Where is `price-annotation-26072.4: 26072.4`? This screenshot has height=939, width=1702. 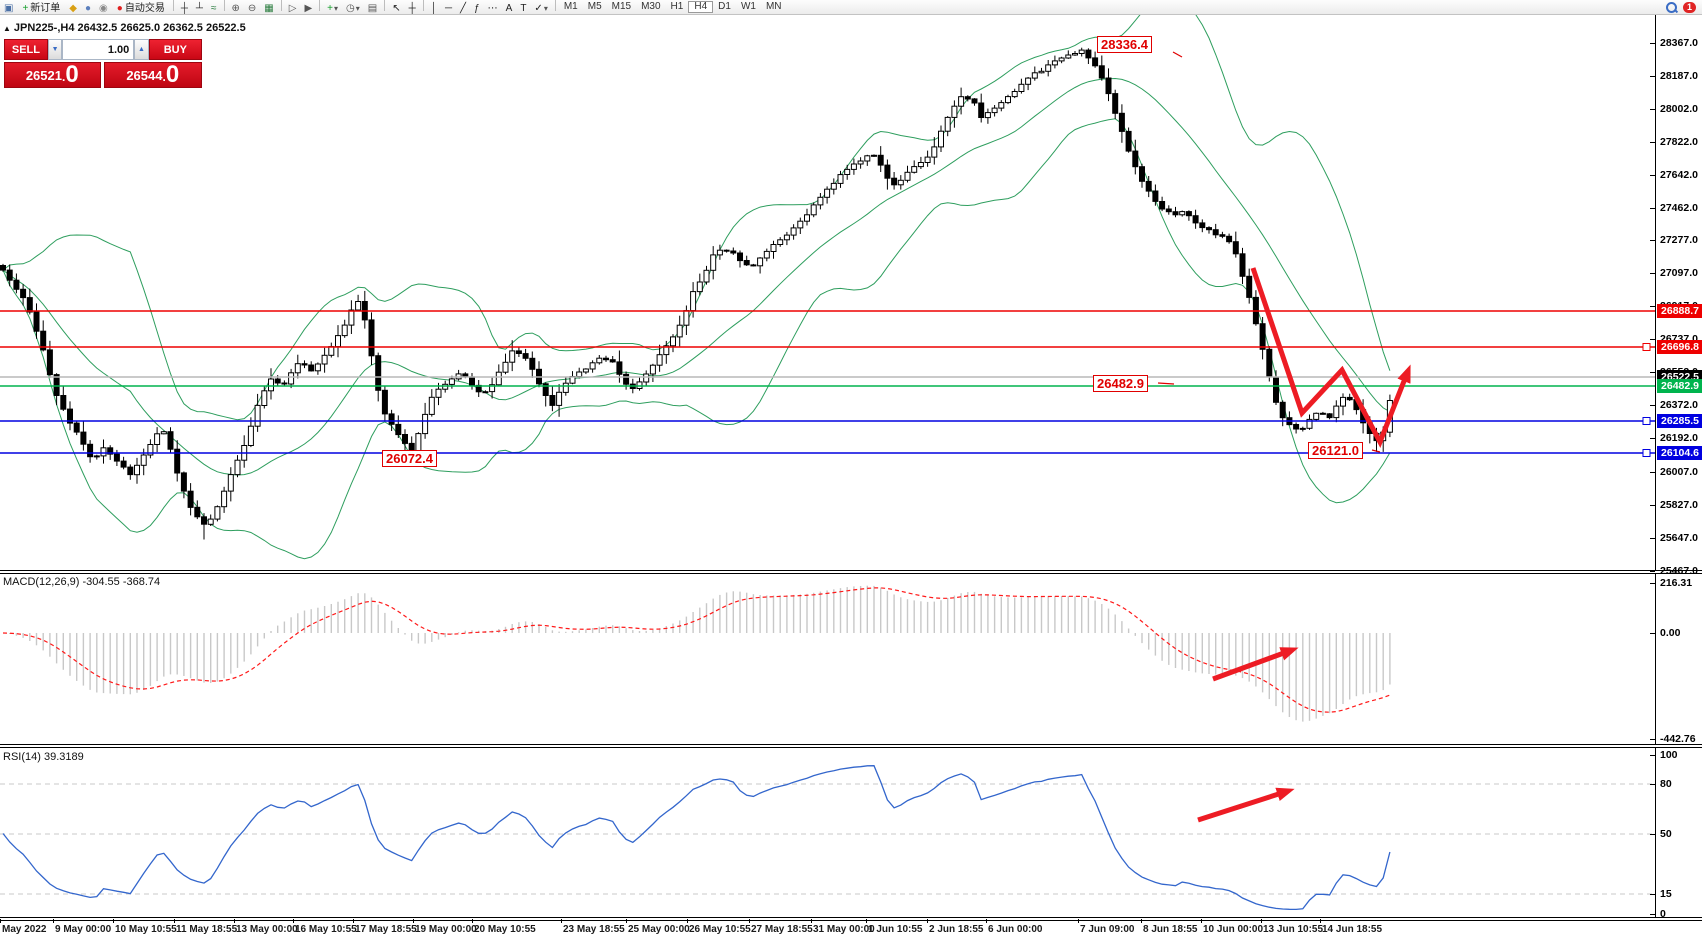
price-annotation-26072.4: 26072.4 is located at coordinates (409, 458).